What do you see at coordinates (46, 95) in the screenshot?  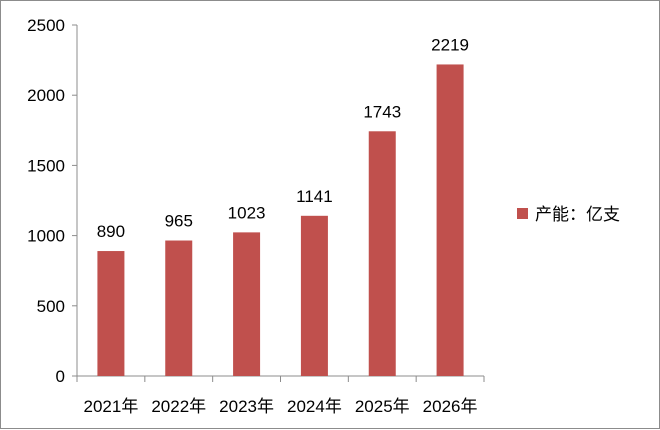 I see `y-tick-label: 2000` at bounding box center [46, 95].